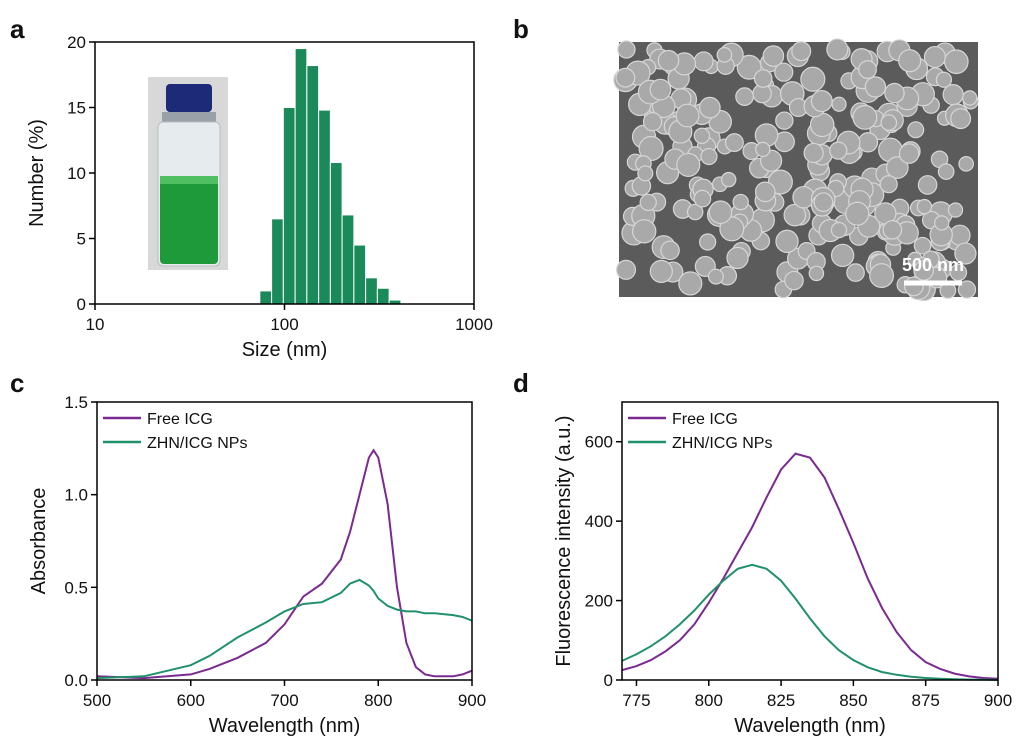 Image resolution: width=1019 pixels, height=740 pixels. I want to click on panel-label: a, so click(17, 29).